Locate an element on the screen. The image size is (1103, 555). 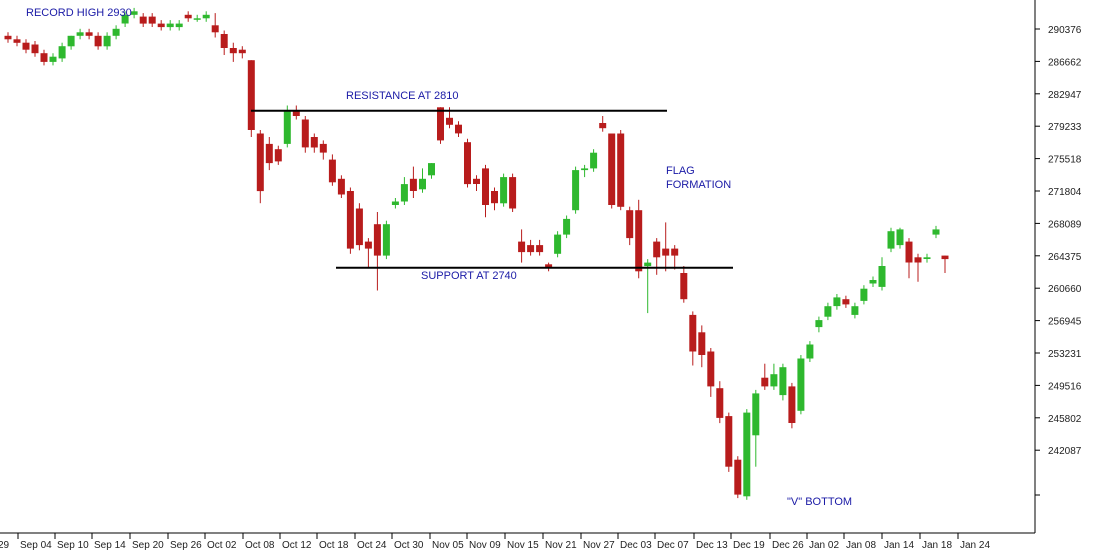
x-tick-label: Oct 02 is located at coordinates (222, 545).